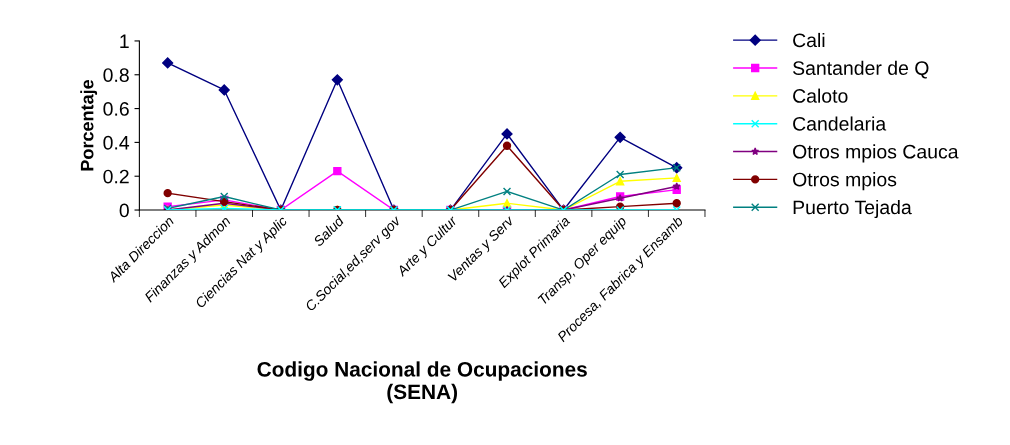 This screenshot has height=445, width=1010. What do you see at coordinates (876, 153) in the screenshot?
I see `legend-label: Otros mpios Cauca` at bounding box center [876, 153].